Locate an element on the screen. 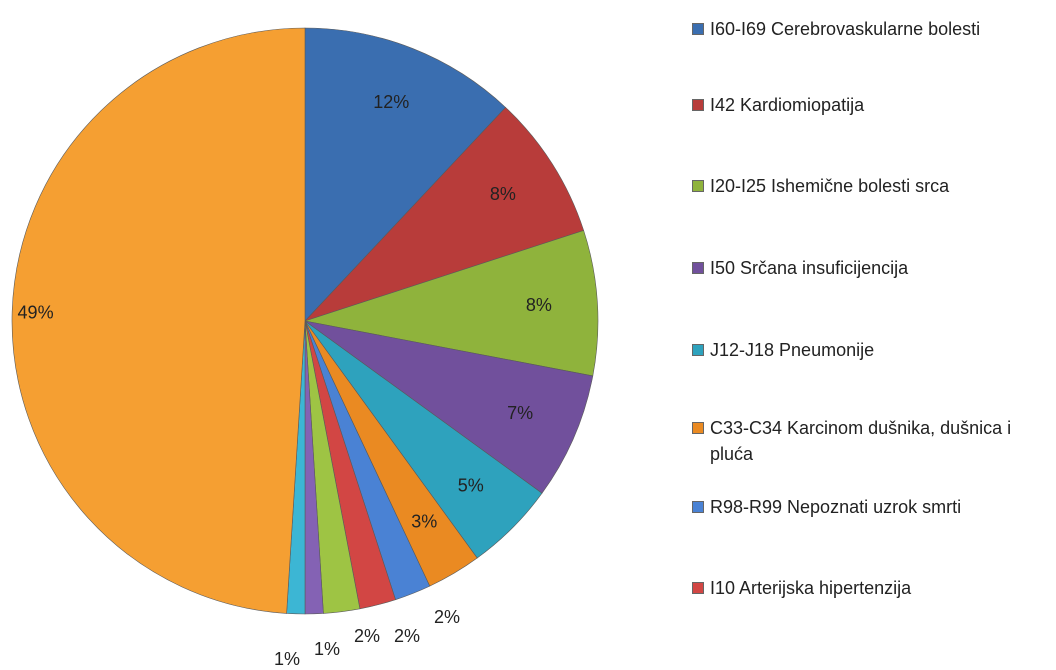 The height and width of the screenshot is (670, 1056). data-label: 49% is located at coordinates (36, 312).